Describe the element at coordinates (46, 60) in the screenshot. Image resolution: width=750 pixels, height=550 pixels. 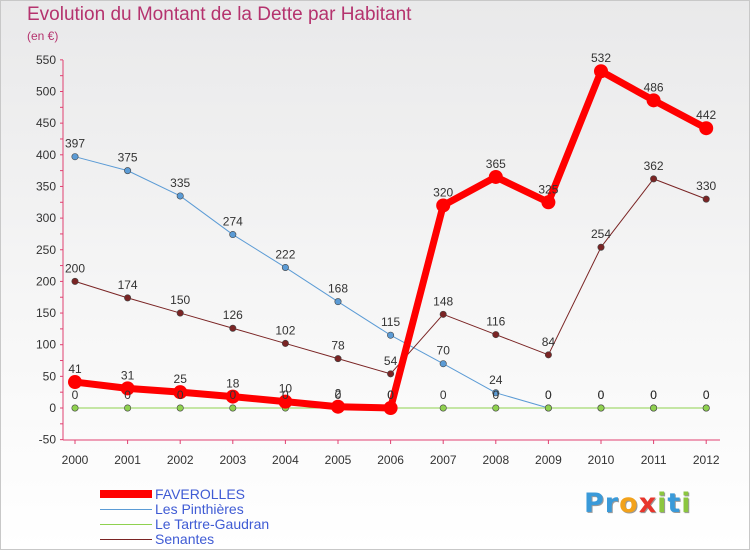
I see `y-tick-label: 550` at that location.